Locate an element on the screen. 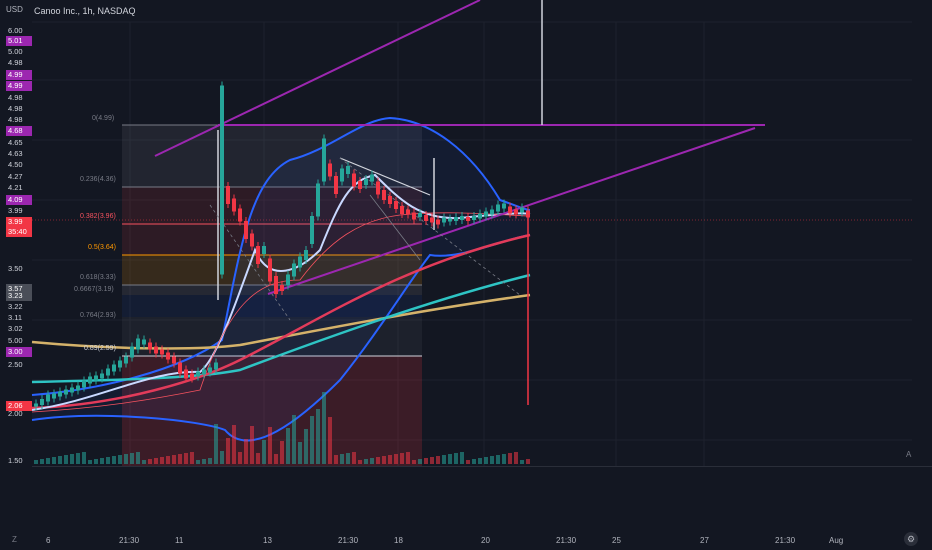  fib-label: 0.236(4.36) is located at coordinates (98, 179).